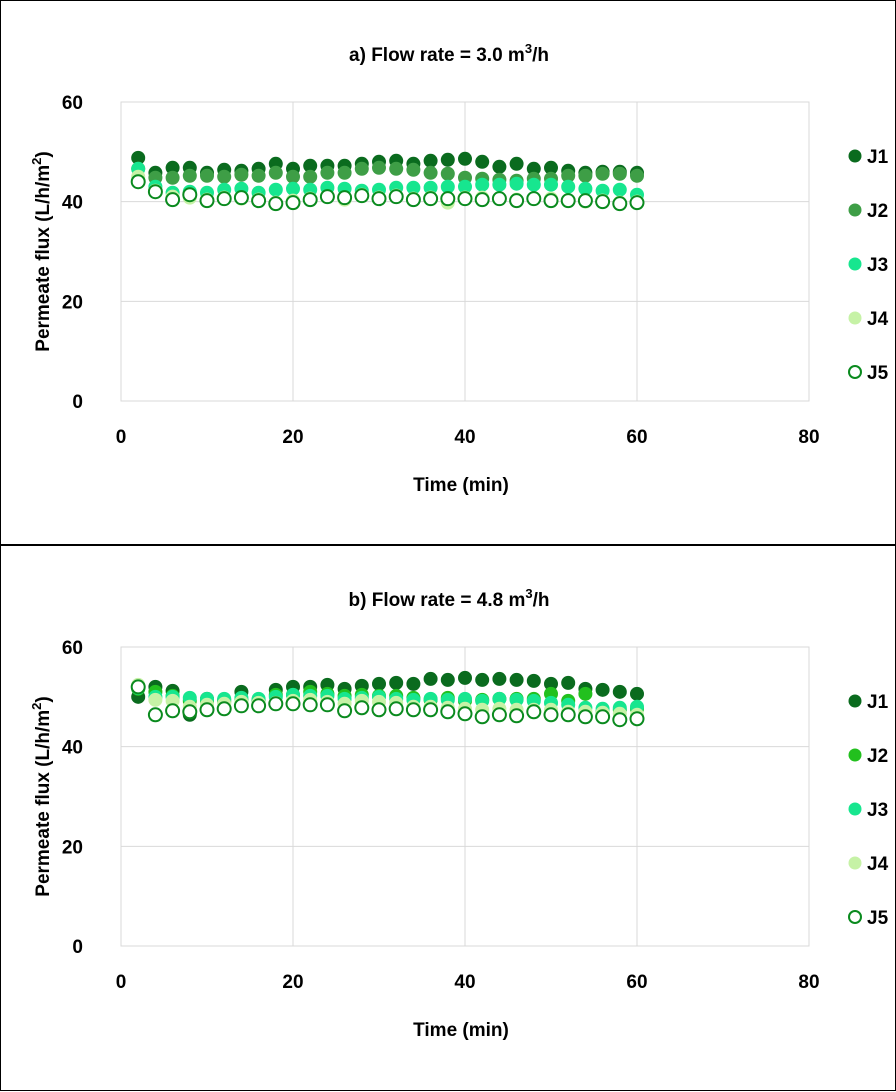 Image resolution: width=896 pixels, height=1092 pixels. What do you see at coordinates (449, 598) in the screenshot?
I see `chart-title: b) Flow rate = 4.8 m3/h` at bounding box center [449, 598].